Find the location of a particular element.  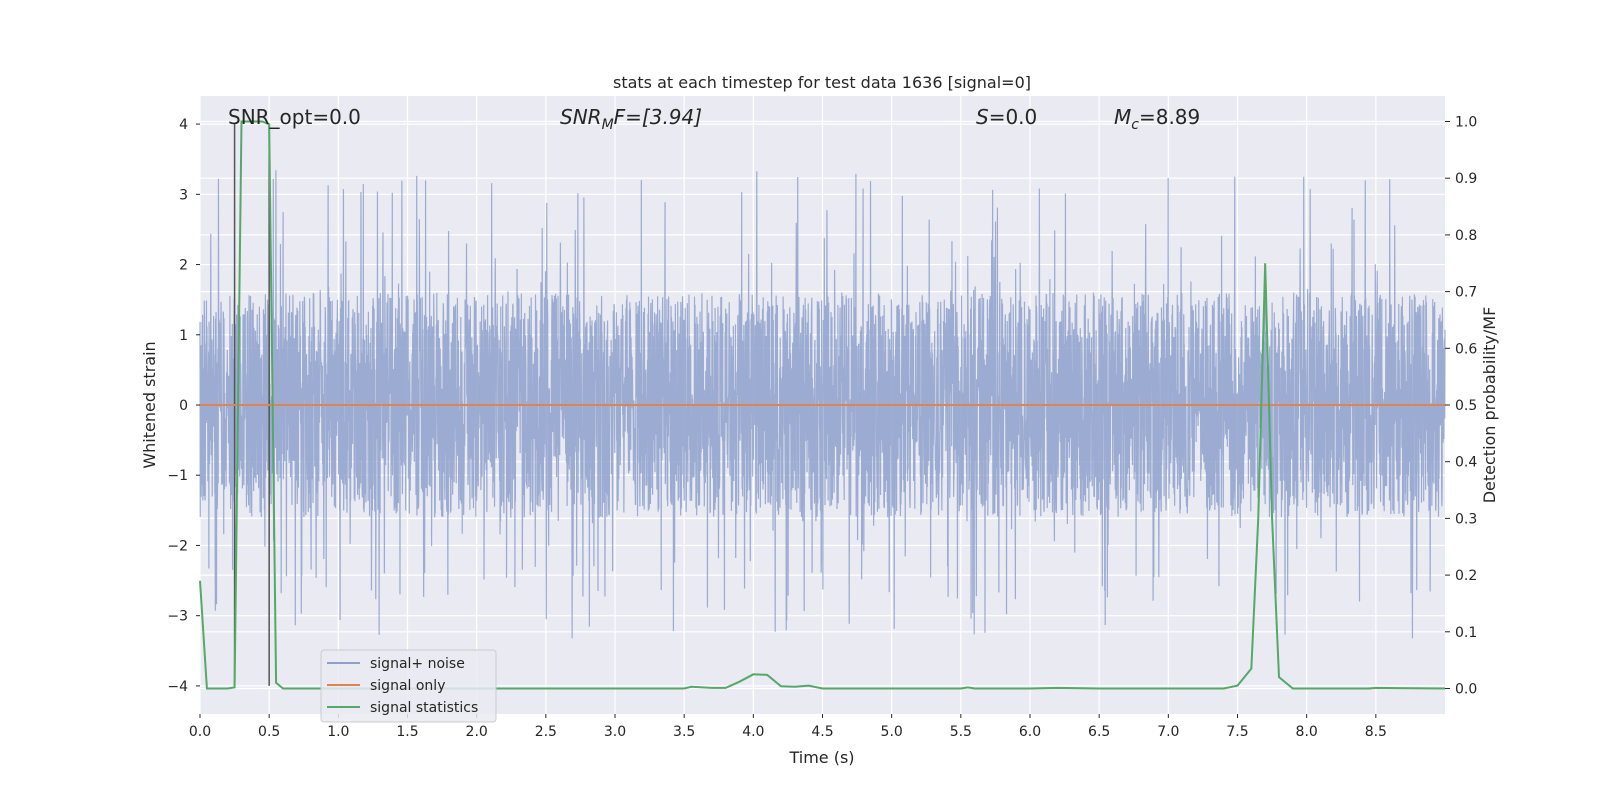

y-right-tick-label-4: 0.6 is located at coordinates (1466, 349).